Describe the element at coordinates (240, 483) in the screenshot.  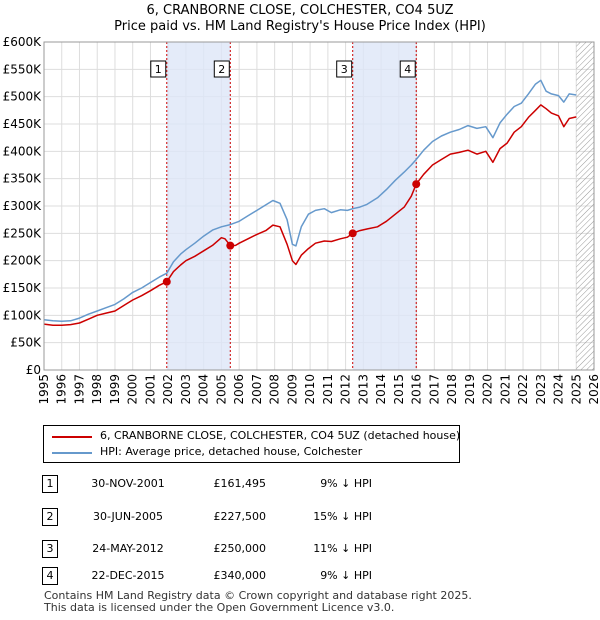
I see `transaction-price: £161,495` at that location.